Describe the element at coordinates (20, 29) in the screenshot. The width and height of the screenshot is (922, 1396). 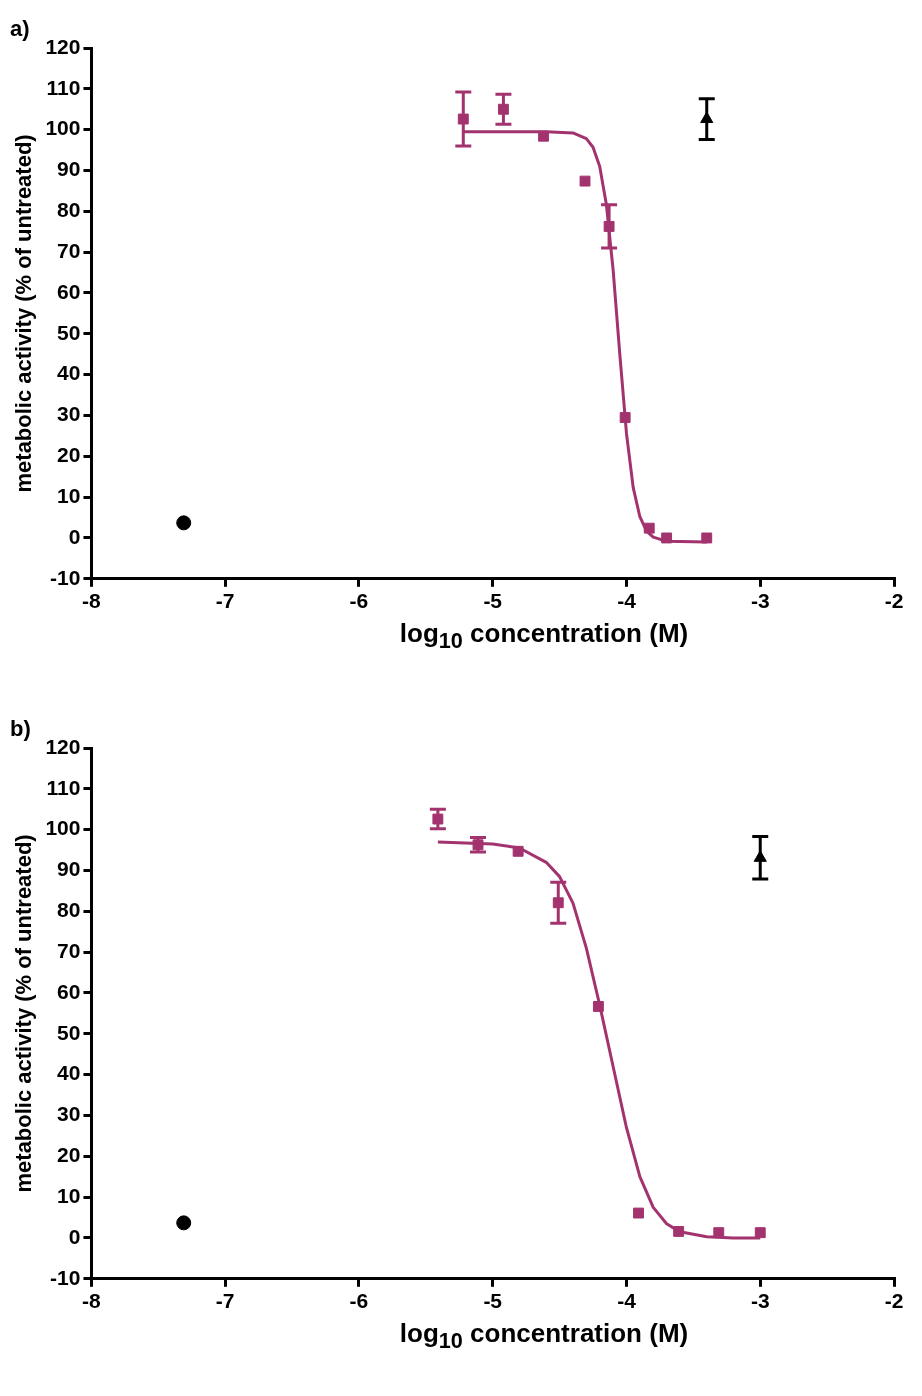
I see `chart-title: a)` at that location.